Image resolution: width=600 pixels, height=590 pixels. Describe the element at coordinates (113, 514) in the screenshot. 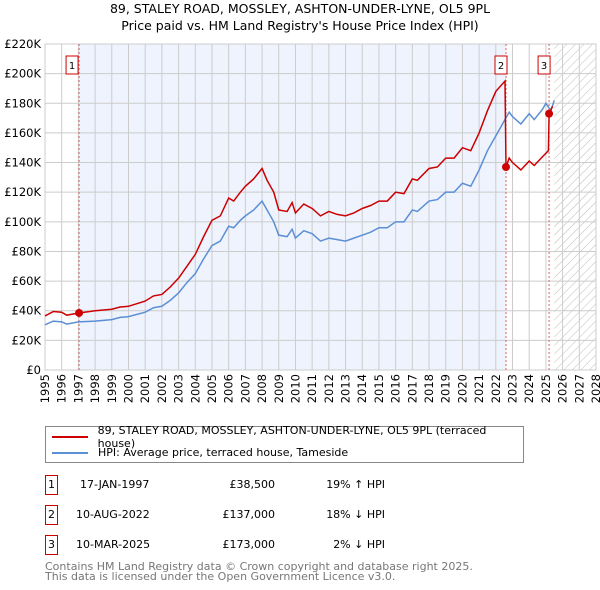

I see `sale-date: 10-AUG-2022` at that location.